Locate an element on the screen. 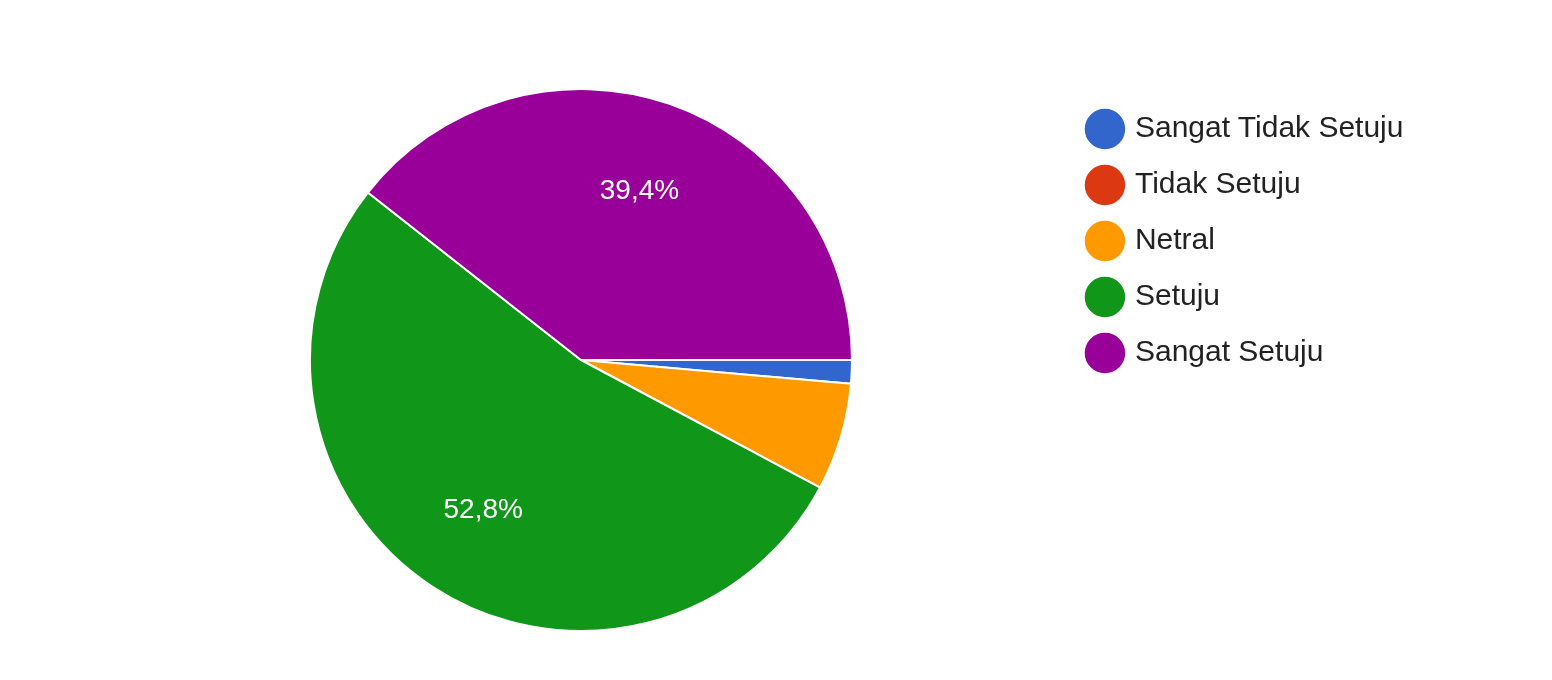  legend-label: Netral is located at coordinates (1174, 239).